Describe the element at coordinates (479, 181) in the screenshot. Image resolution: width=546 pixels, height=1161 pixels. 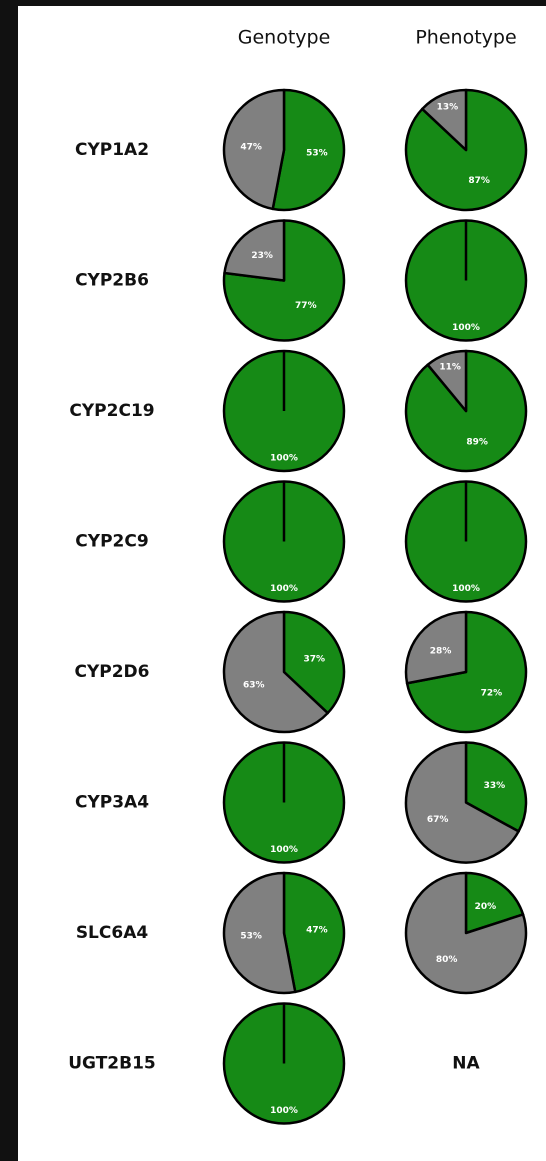
I see `value-label: 87%` at that location.